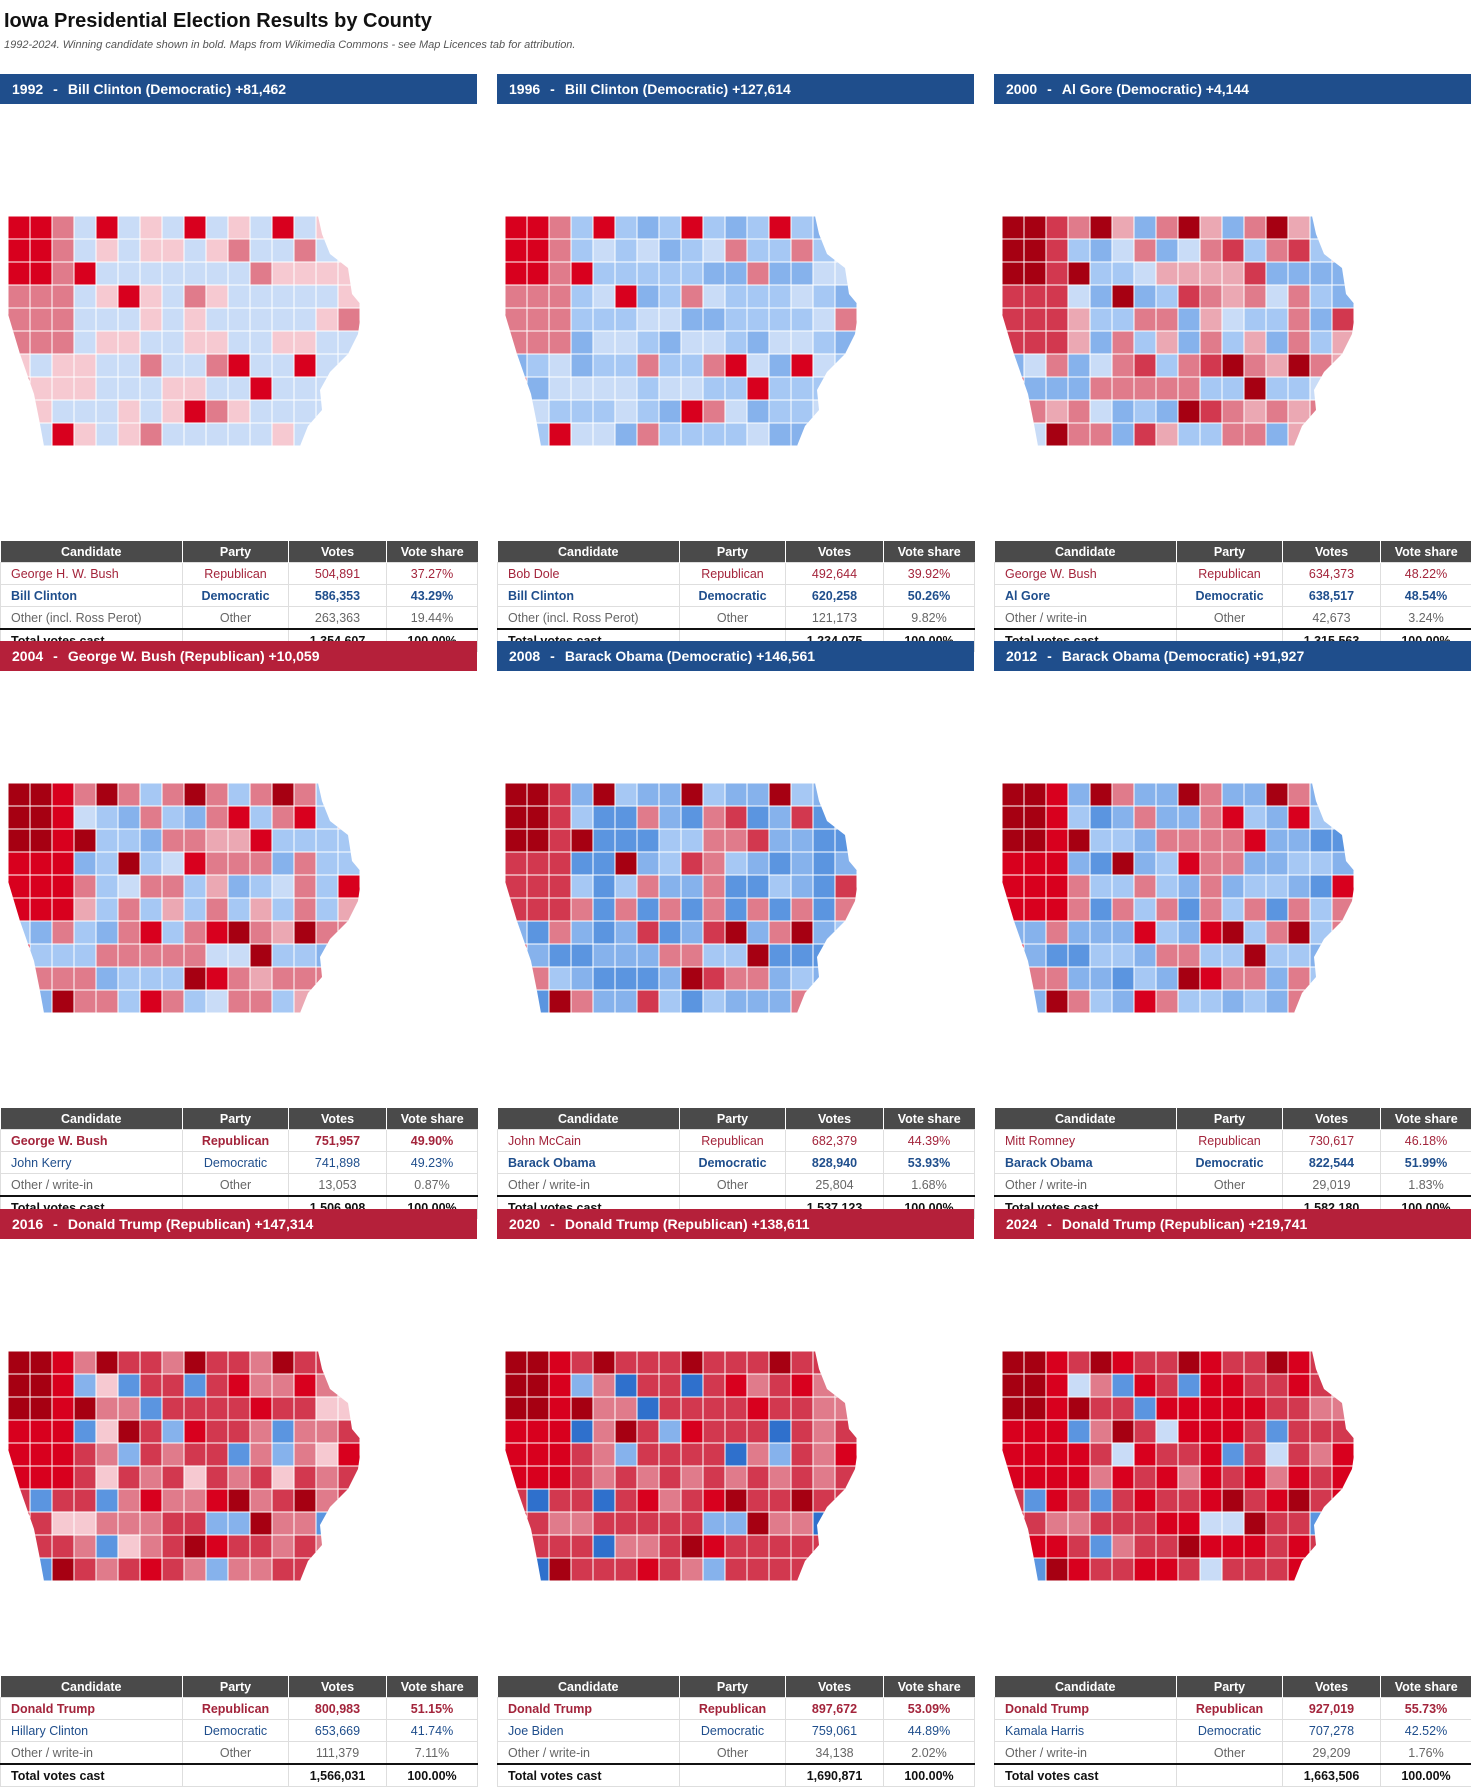 The image size is (1471, 1787). Describe the element at coordinates (1332, 1141) in the screenshot. I see `votes-cell: 730,617` at that location.